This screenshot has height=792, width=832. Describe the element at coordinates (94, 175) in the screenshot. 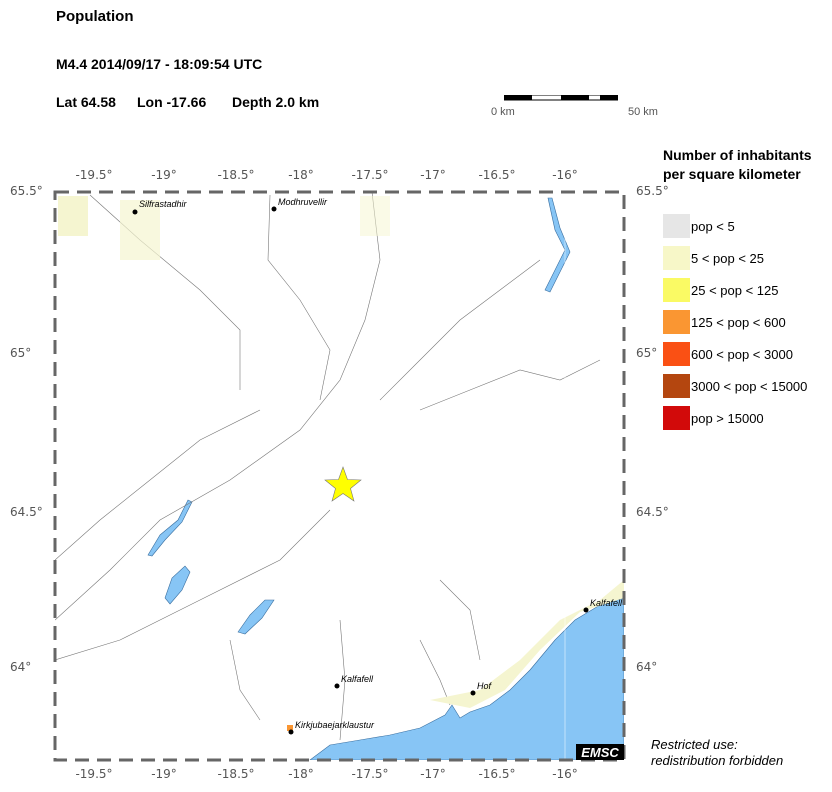

I see `lon-tick-top: -19.5°` at that location.